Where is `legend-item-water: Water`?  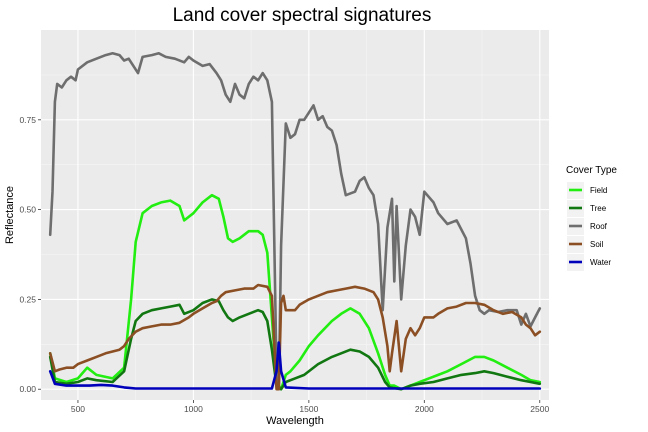
legend-item-water: Water is located at coordinates (589, 262).